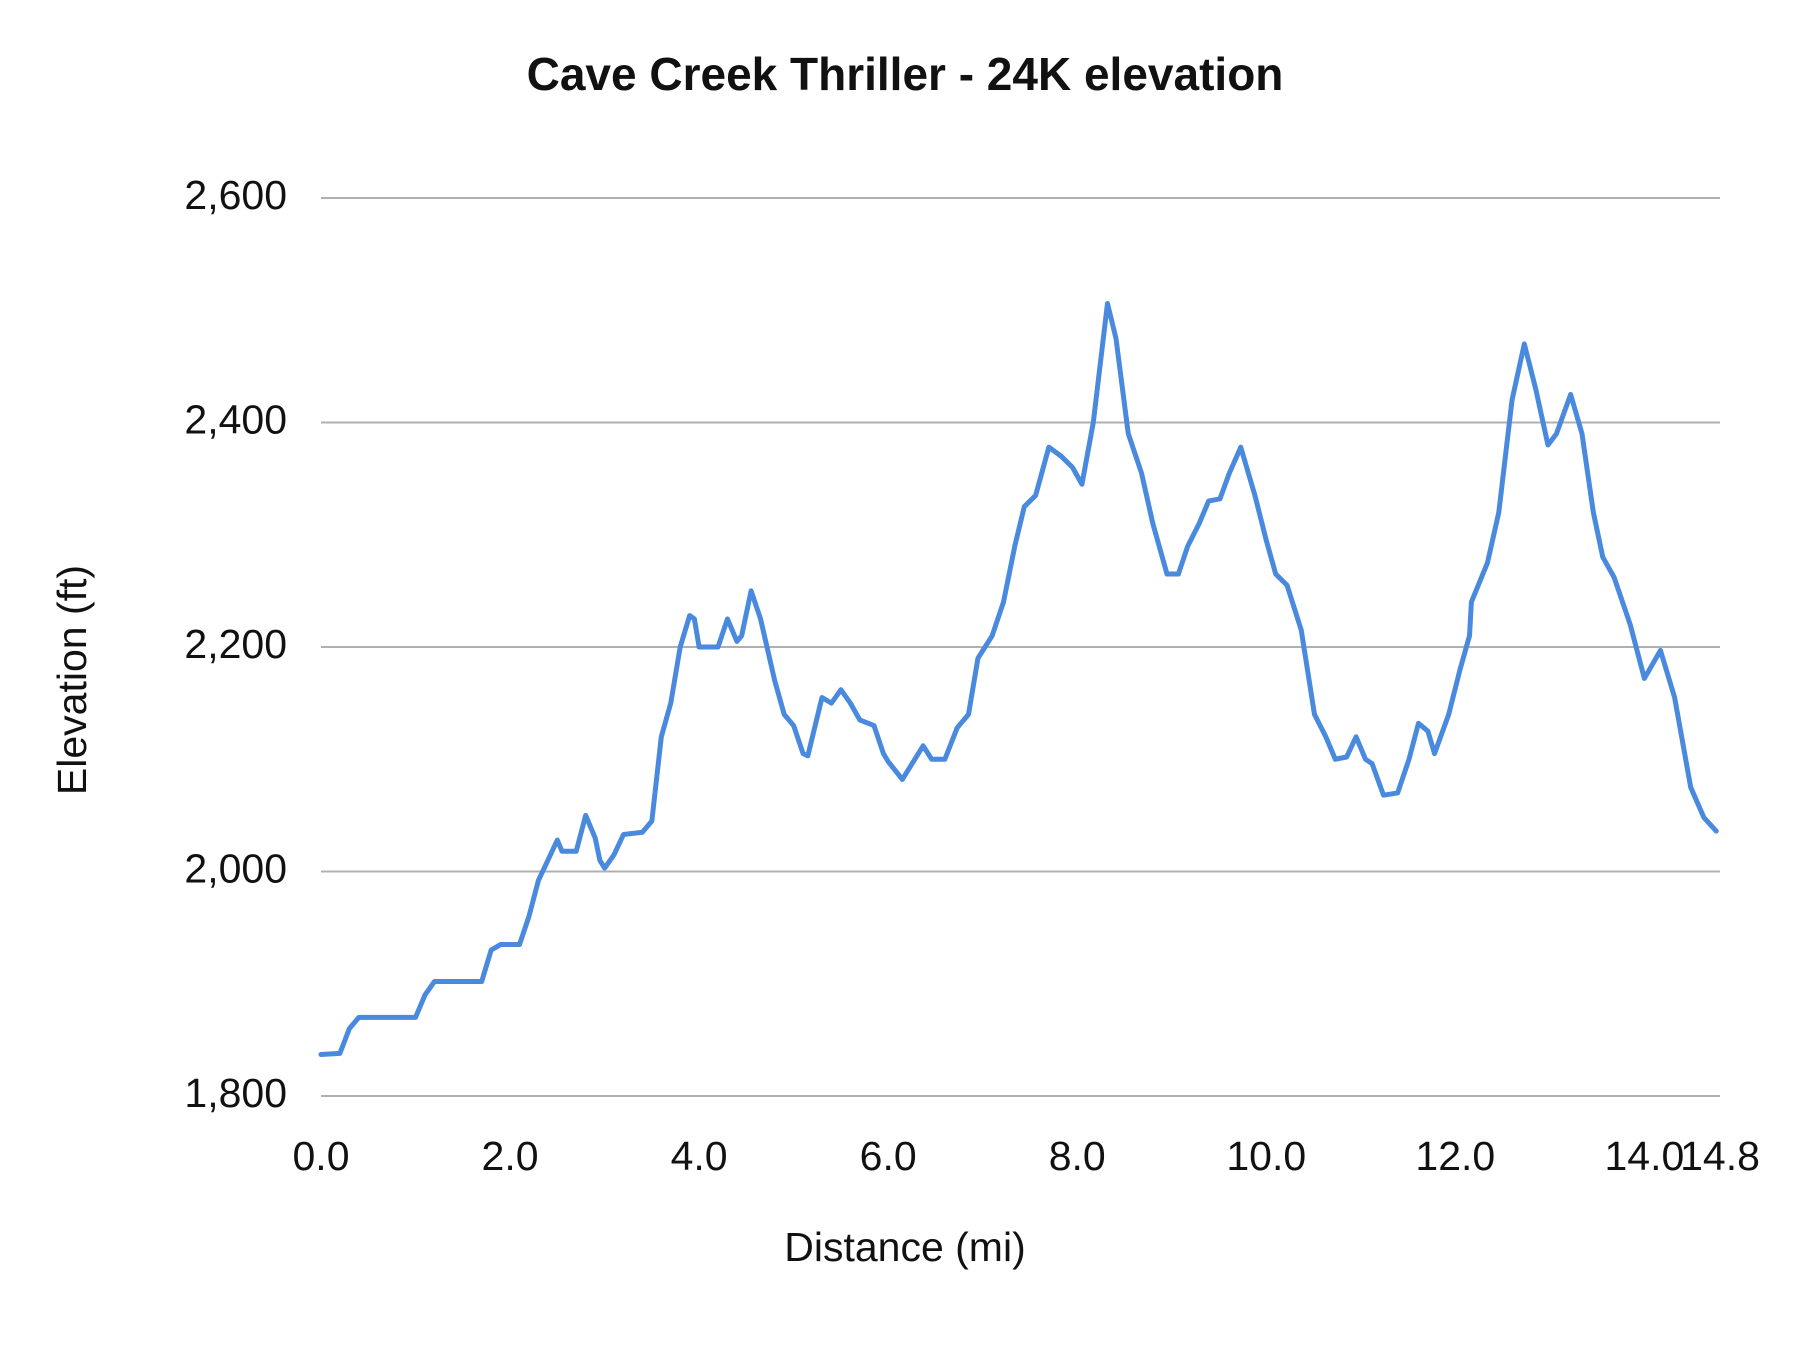 Image resolution: width=1800 pixels, height=1350 pixels. I want to click on x-tick-label: 14.0, so click(1644, 1156).